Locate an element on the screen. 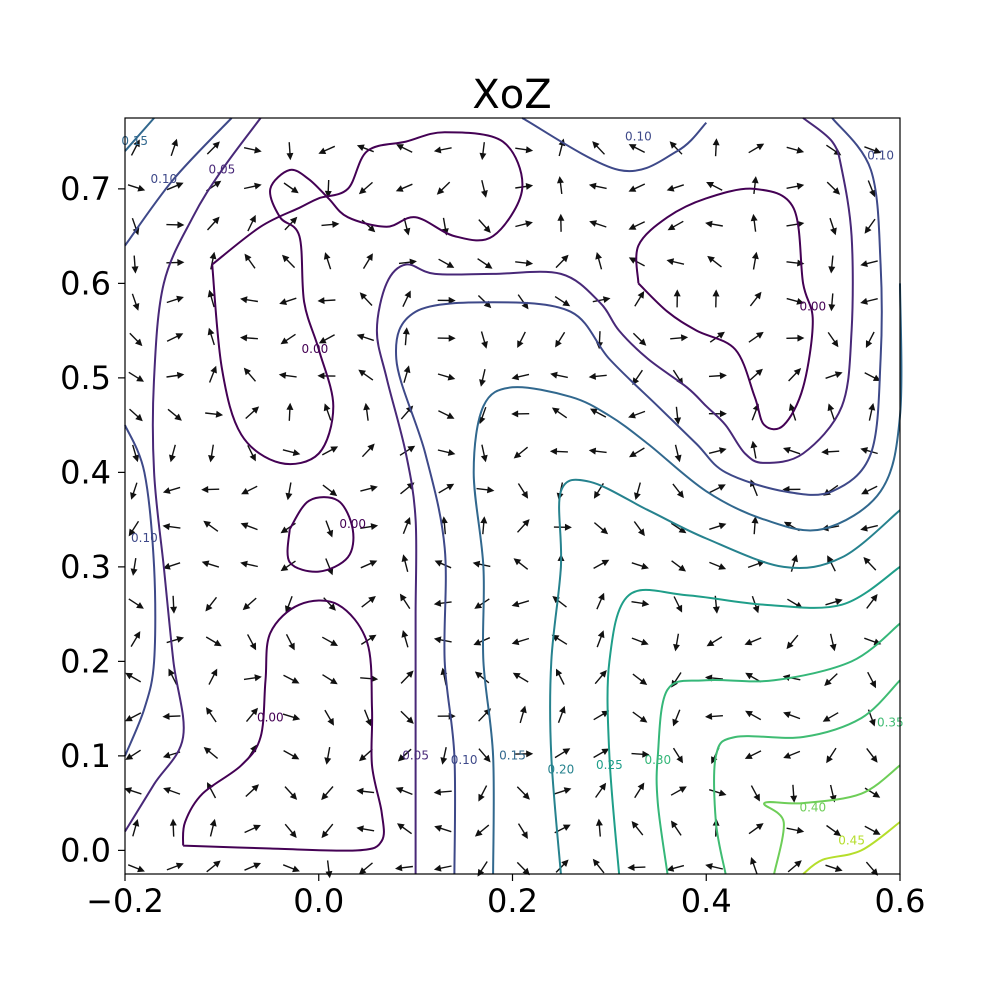  contour-label: 0.05 is located at coordinates (415, 755).